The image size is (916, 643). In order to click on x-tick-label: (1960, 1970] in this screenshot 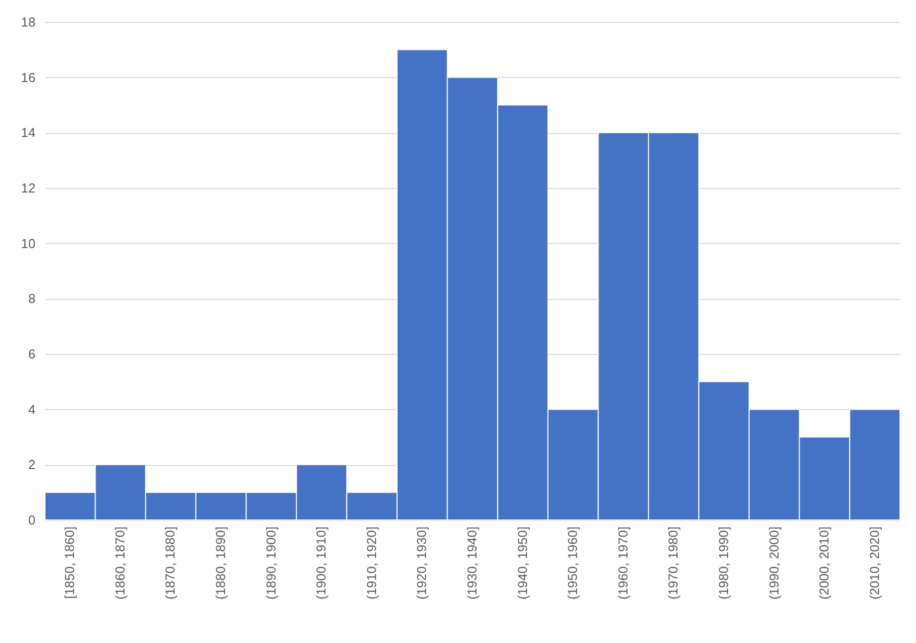, I will do `click(622, 563)`.